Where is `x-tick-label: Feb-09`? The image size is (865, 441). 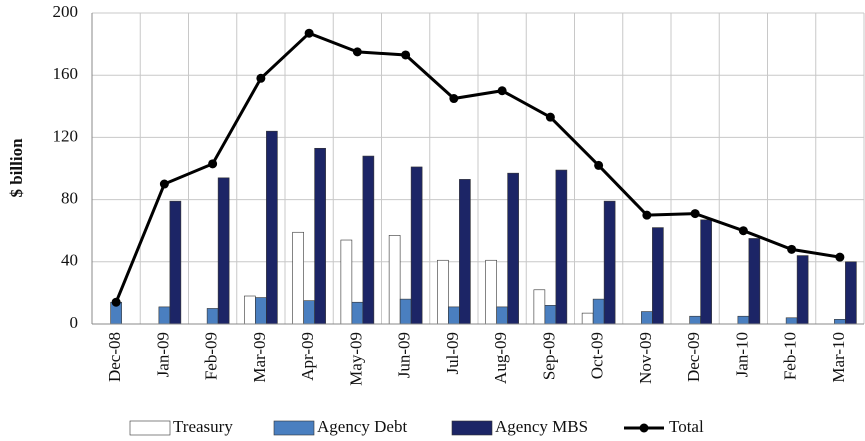 x-tick-label: Feb-09 is located at coordinates (211, 356).